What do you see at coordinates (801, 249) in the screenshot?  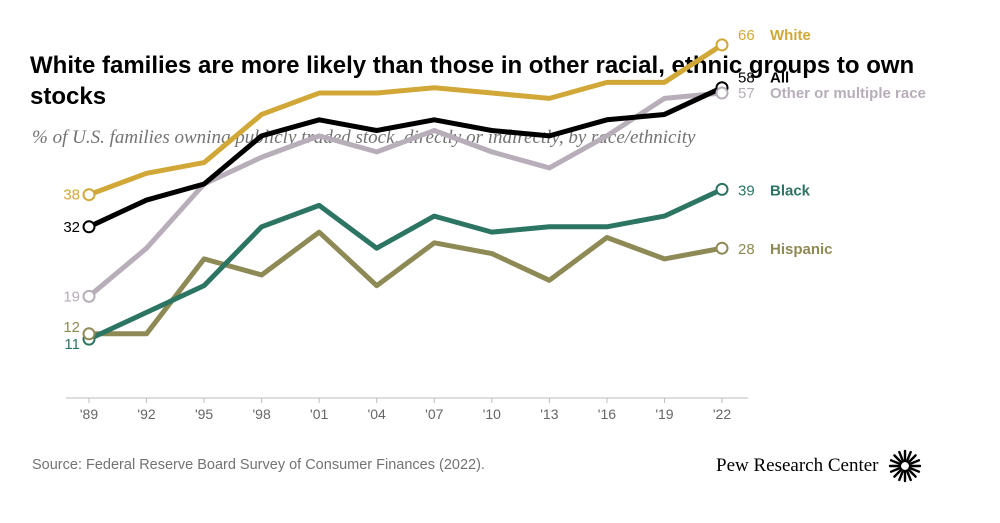 I see `series-name-hispanic: Hispanic` at bounding box center [801, 249].